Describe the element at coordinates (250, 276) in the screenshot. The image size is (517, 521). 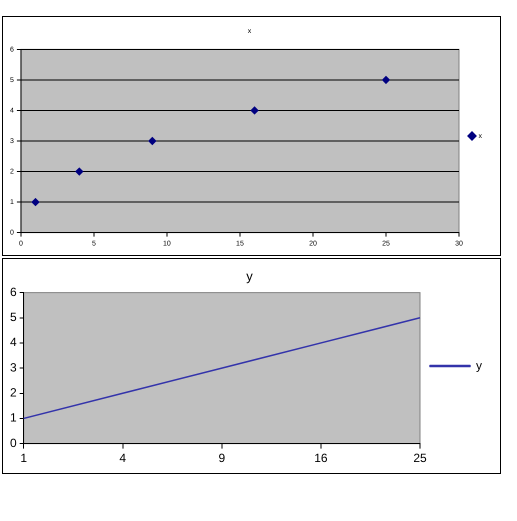
I see `chart-title: y` at that location.